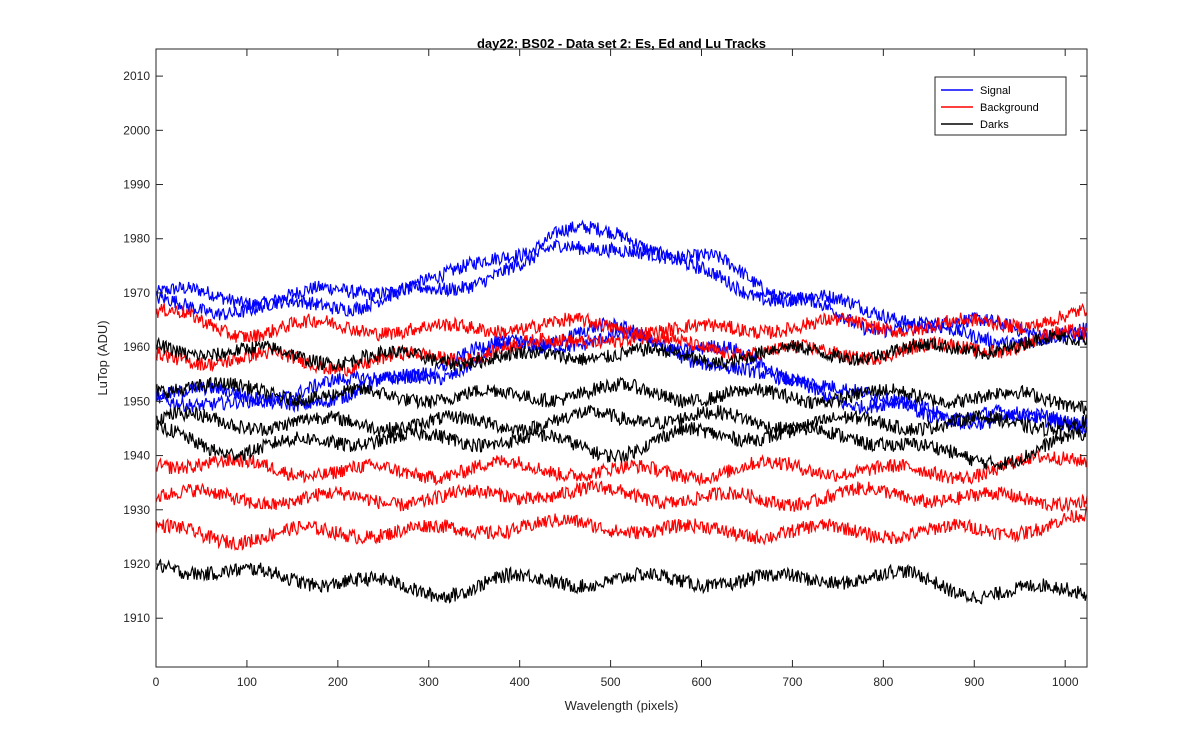  I want to click on y-tick-label: 1950, so click(136, 401).